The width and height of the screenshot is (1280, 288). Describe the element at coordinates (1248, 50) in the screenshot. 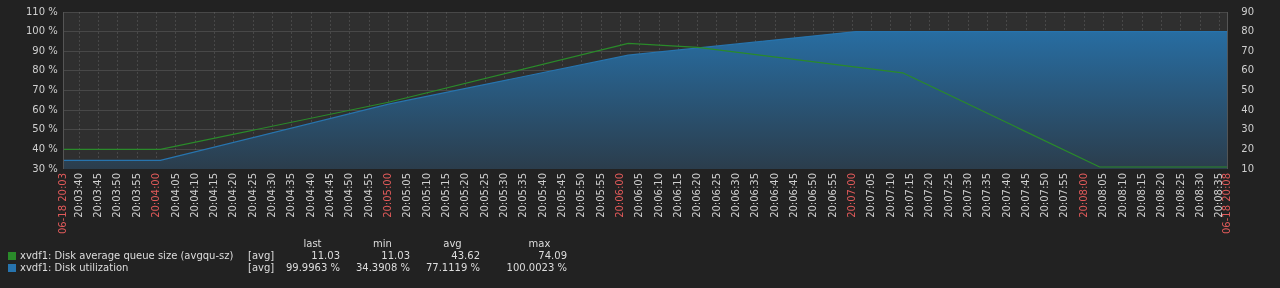

I see `y2-tick-label: 70` at that location.